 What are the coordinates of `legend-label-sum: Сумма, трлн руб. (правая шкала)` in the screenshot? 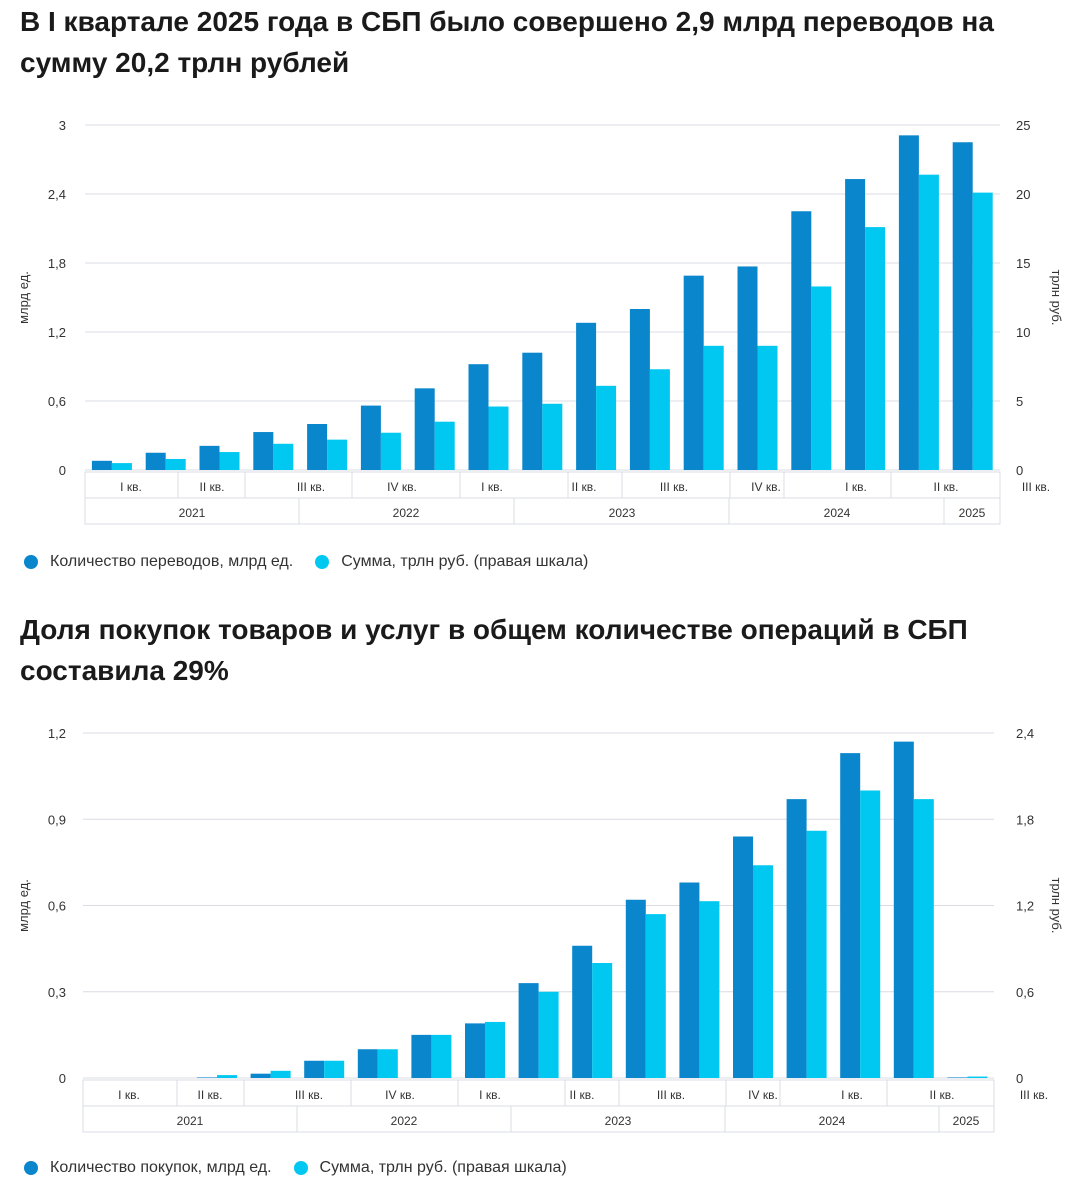 It's located at (465, 561).